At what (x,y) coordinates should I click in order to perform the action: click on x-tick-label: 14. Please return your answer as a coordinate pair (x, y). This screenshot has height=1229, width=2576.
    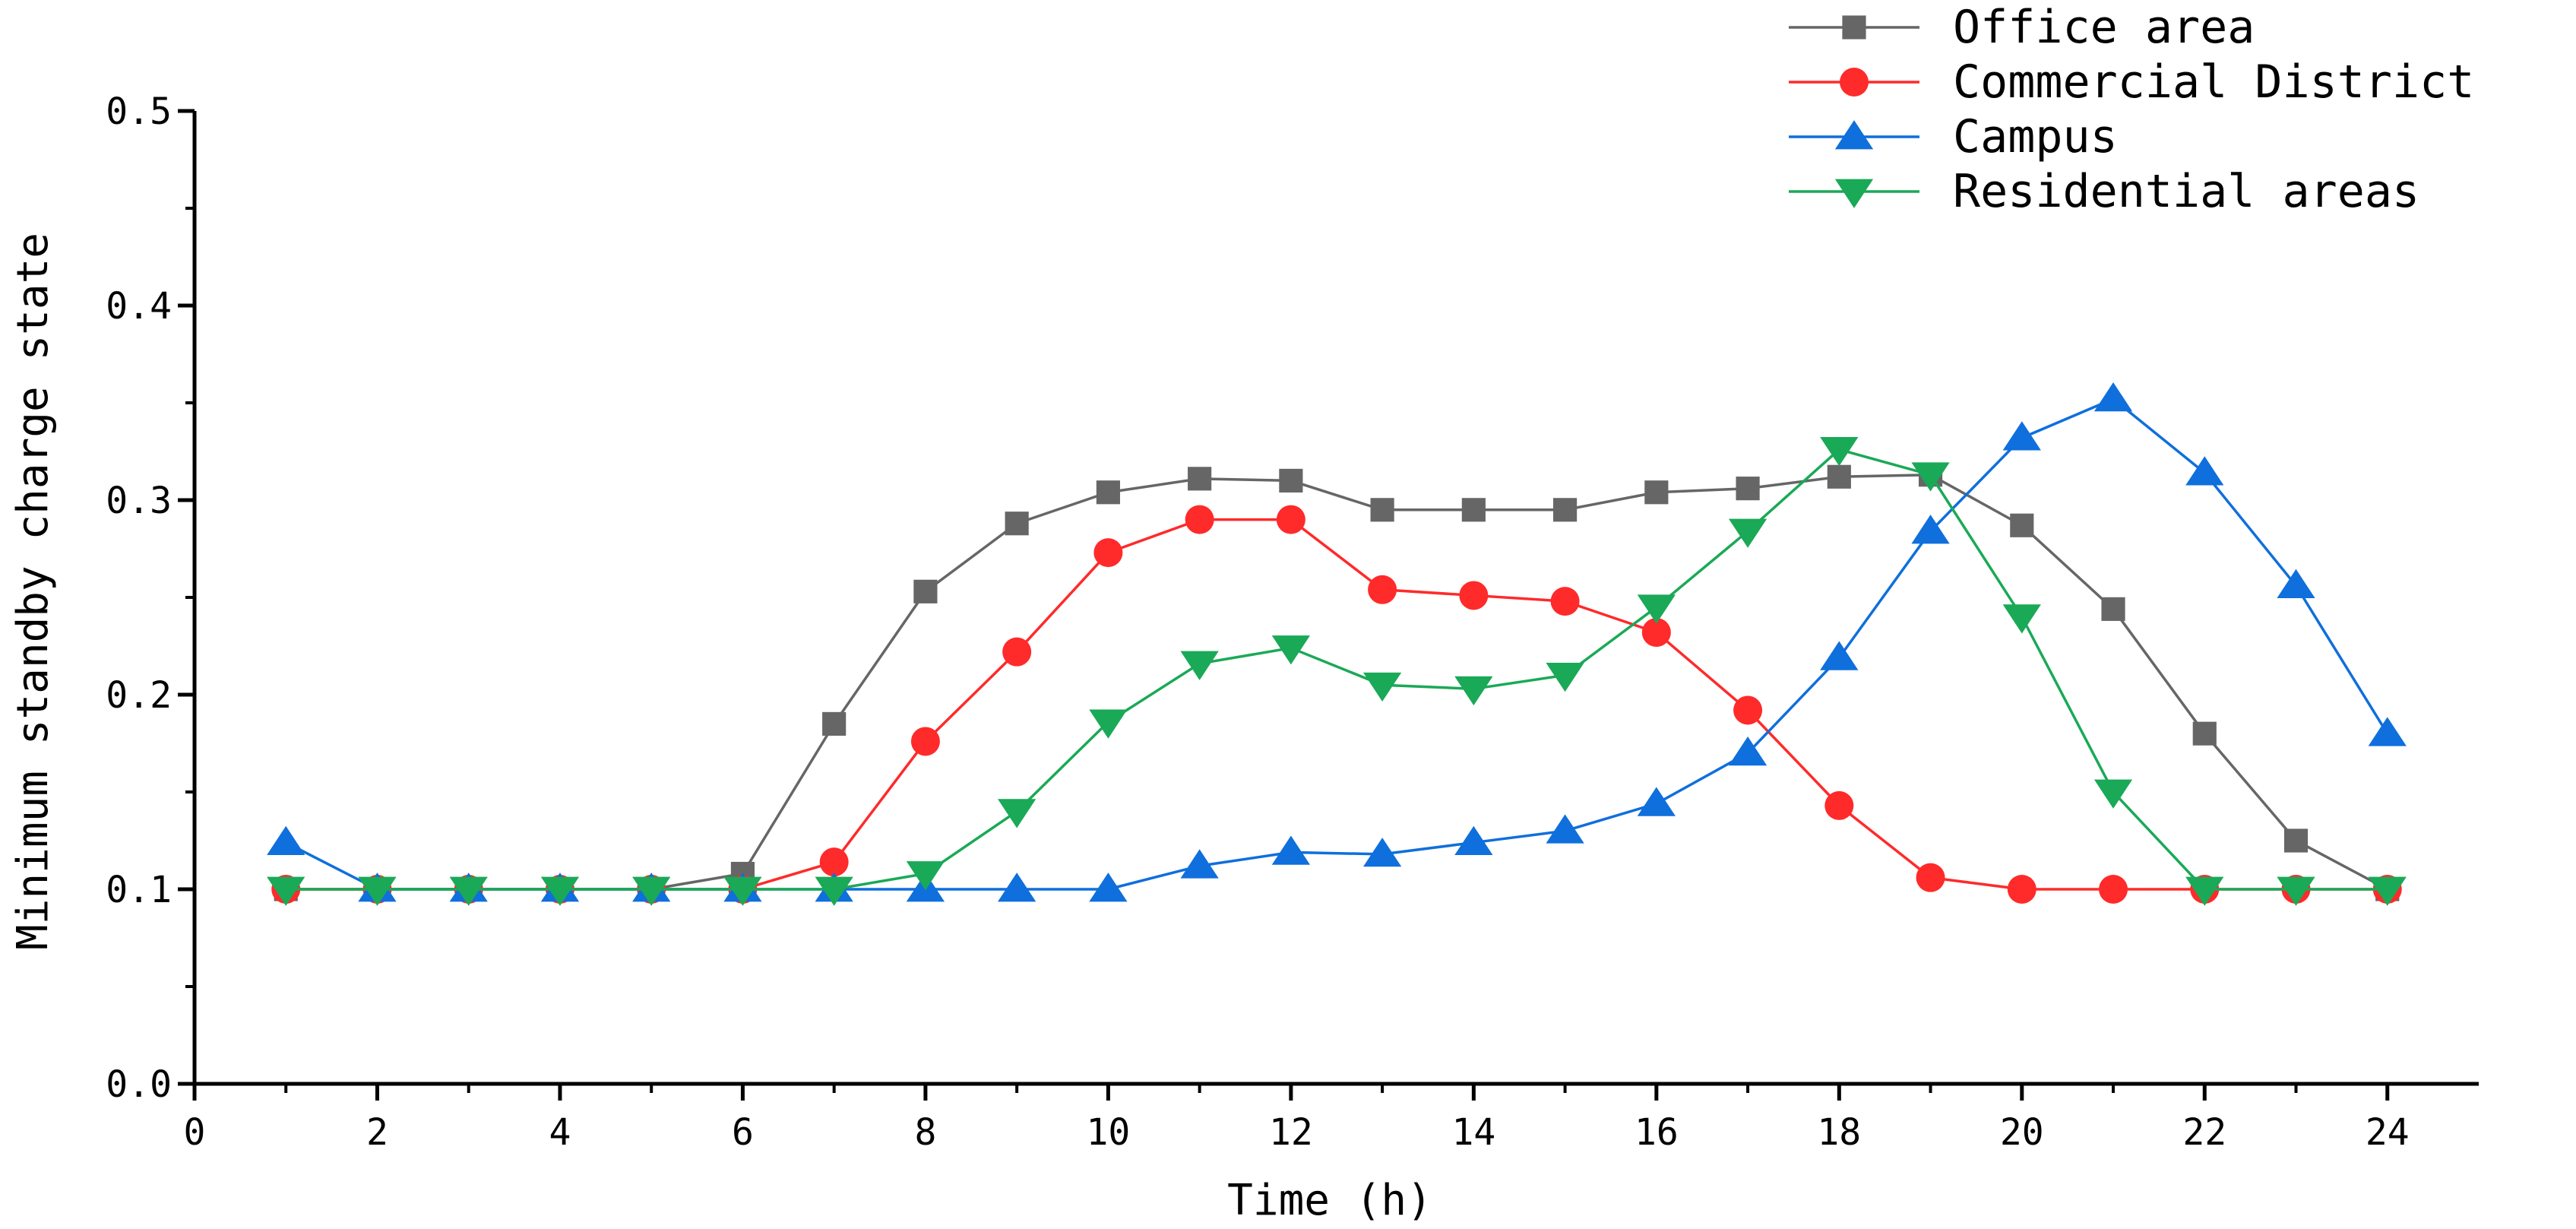
    Looking at the image, I should click on (1473, 1132).